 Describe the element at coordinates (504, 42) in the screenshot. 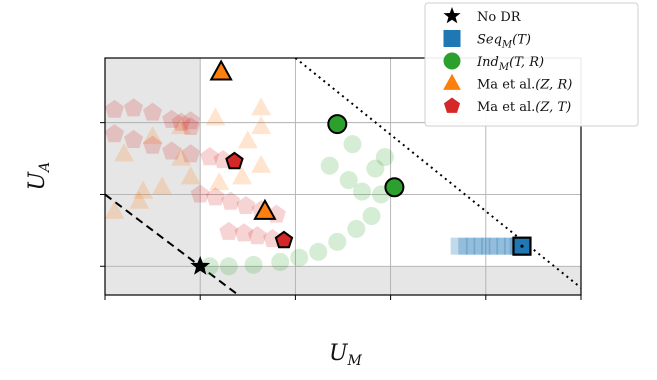

I see `legend-label: SeqM(T)` at that location.